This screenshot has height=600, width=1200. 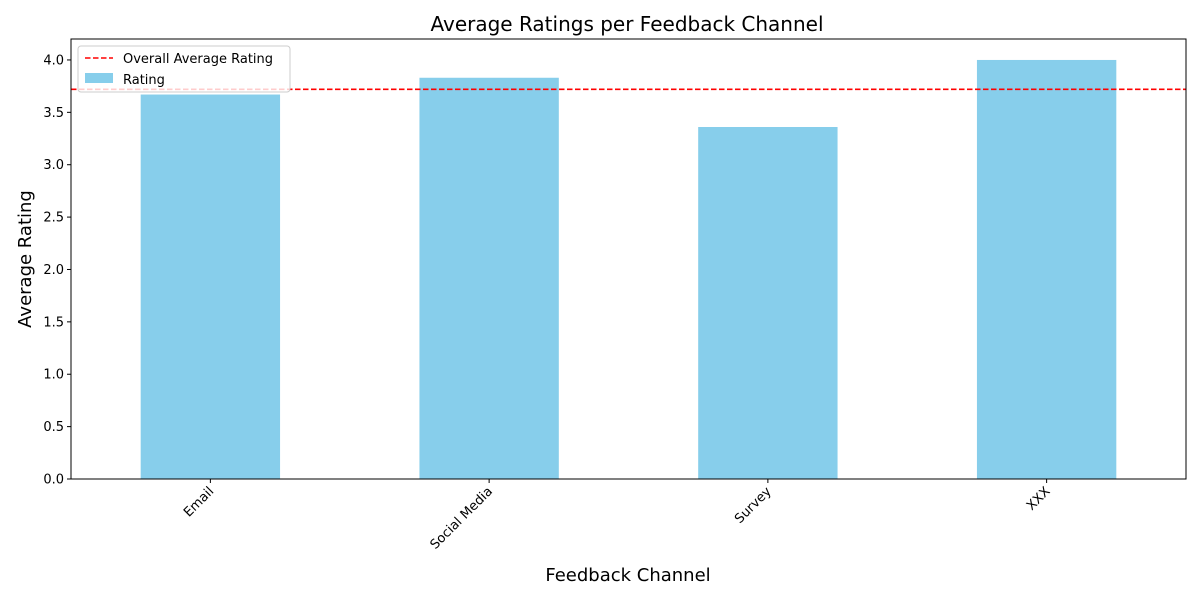 What do you see at coordinates (627, 575) in the screenshot?
I see `x-axis-label: Feedback Channel` at bounding box center [627, 575].